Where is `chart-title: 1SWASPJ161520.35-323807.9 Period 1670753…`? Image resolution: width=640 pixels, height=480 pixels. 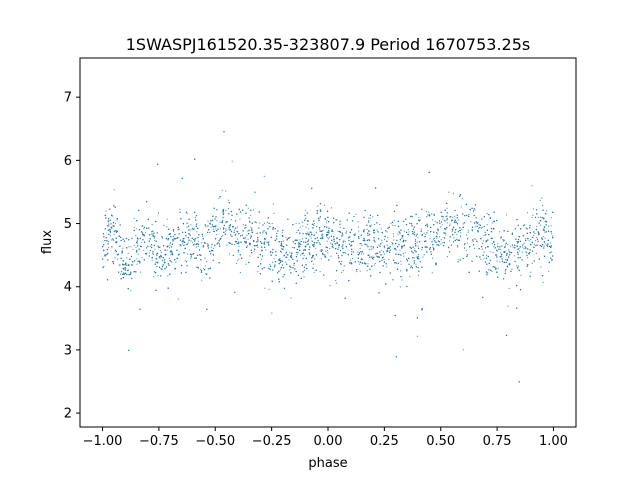 chart-title: 1SWASPJ161520.35-323807.9 Period 1670753… is located at coordinates (328, 44).